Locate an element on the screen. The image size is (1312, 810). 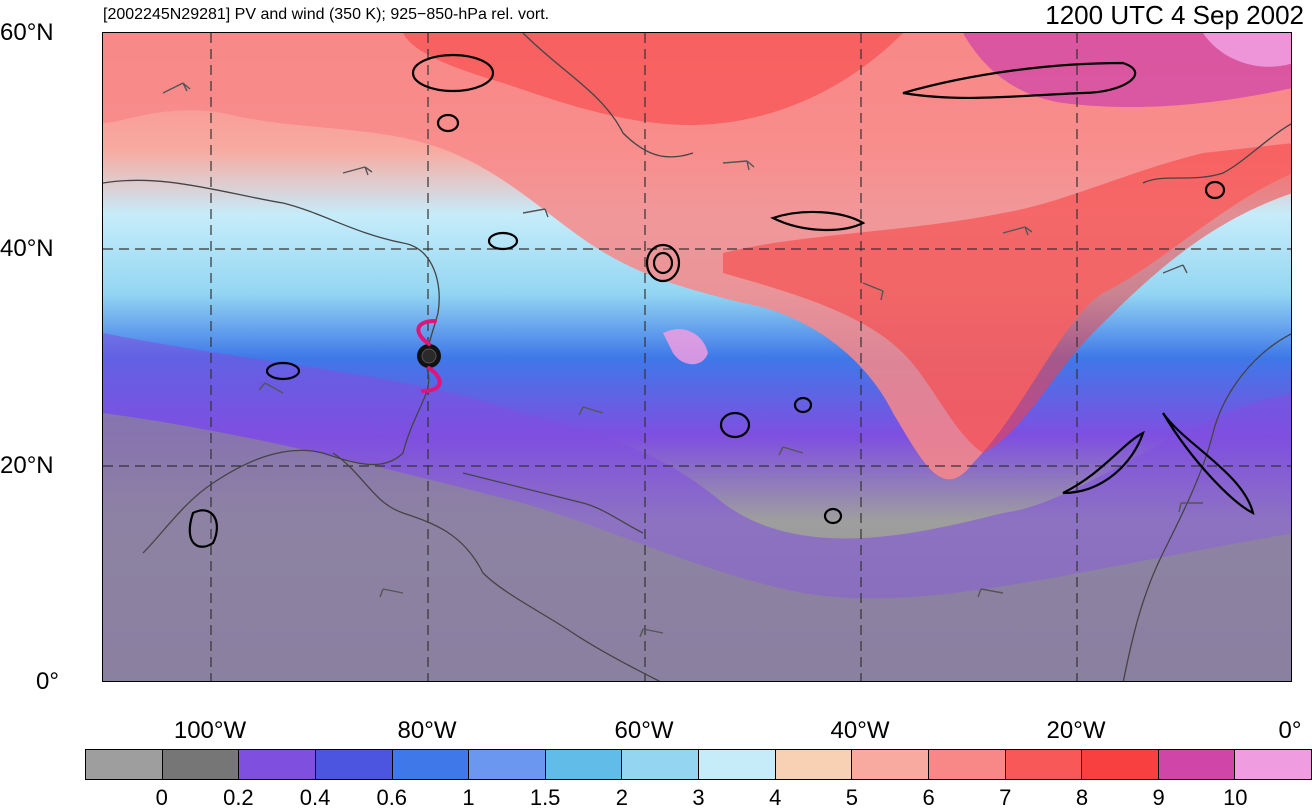
colorbar-label: 0.6 is located at coordinates (392, 797).